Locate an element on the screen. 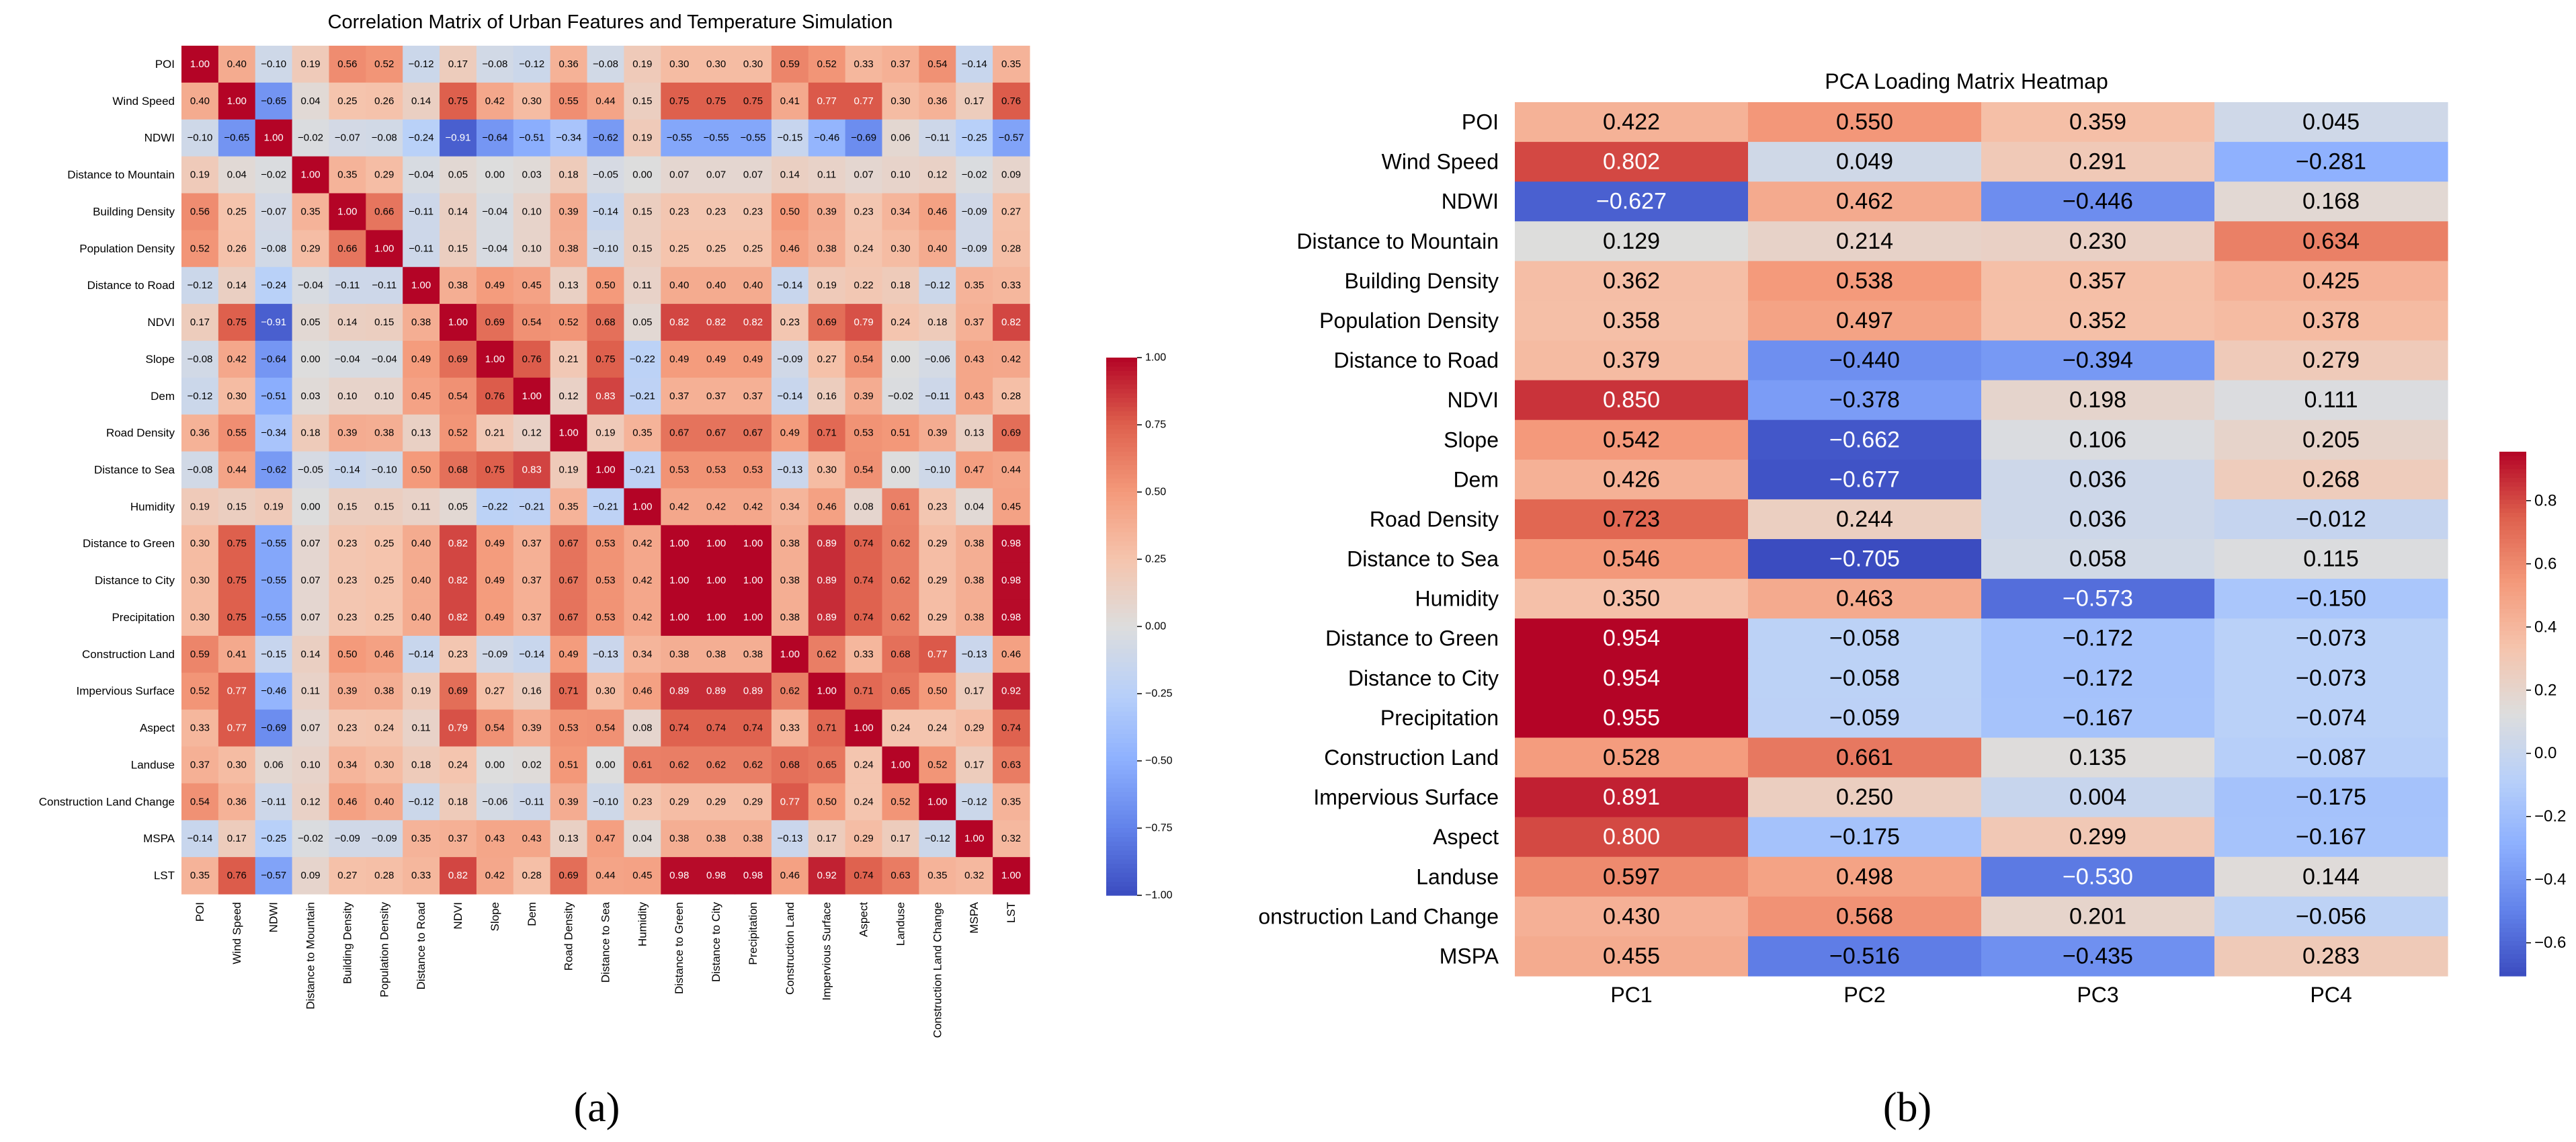 Image resolution: width=2576 pixels, height=1142 pixels. cell-value-label: 0.27 is located at coordinates (495, 692).